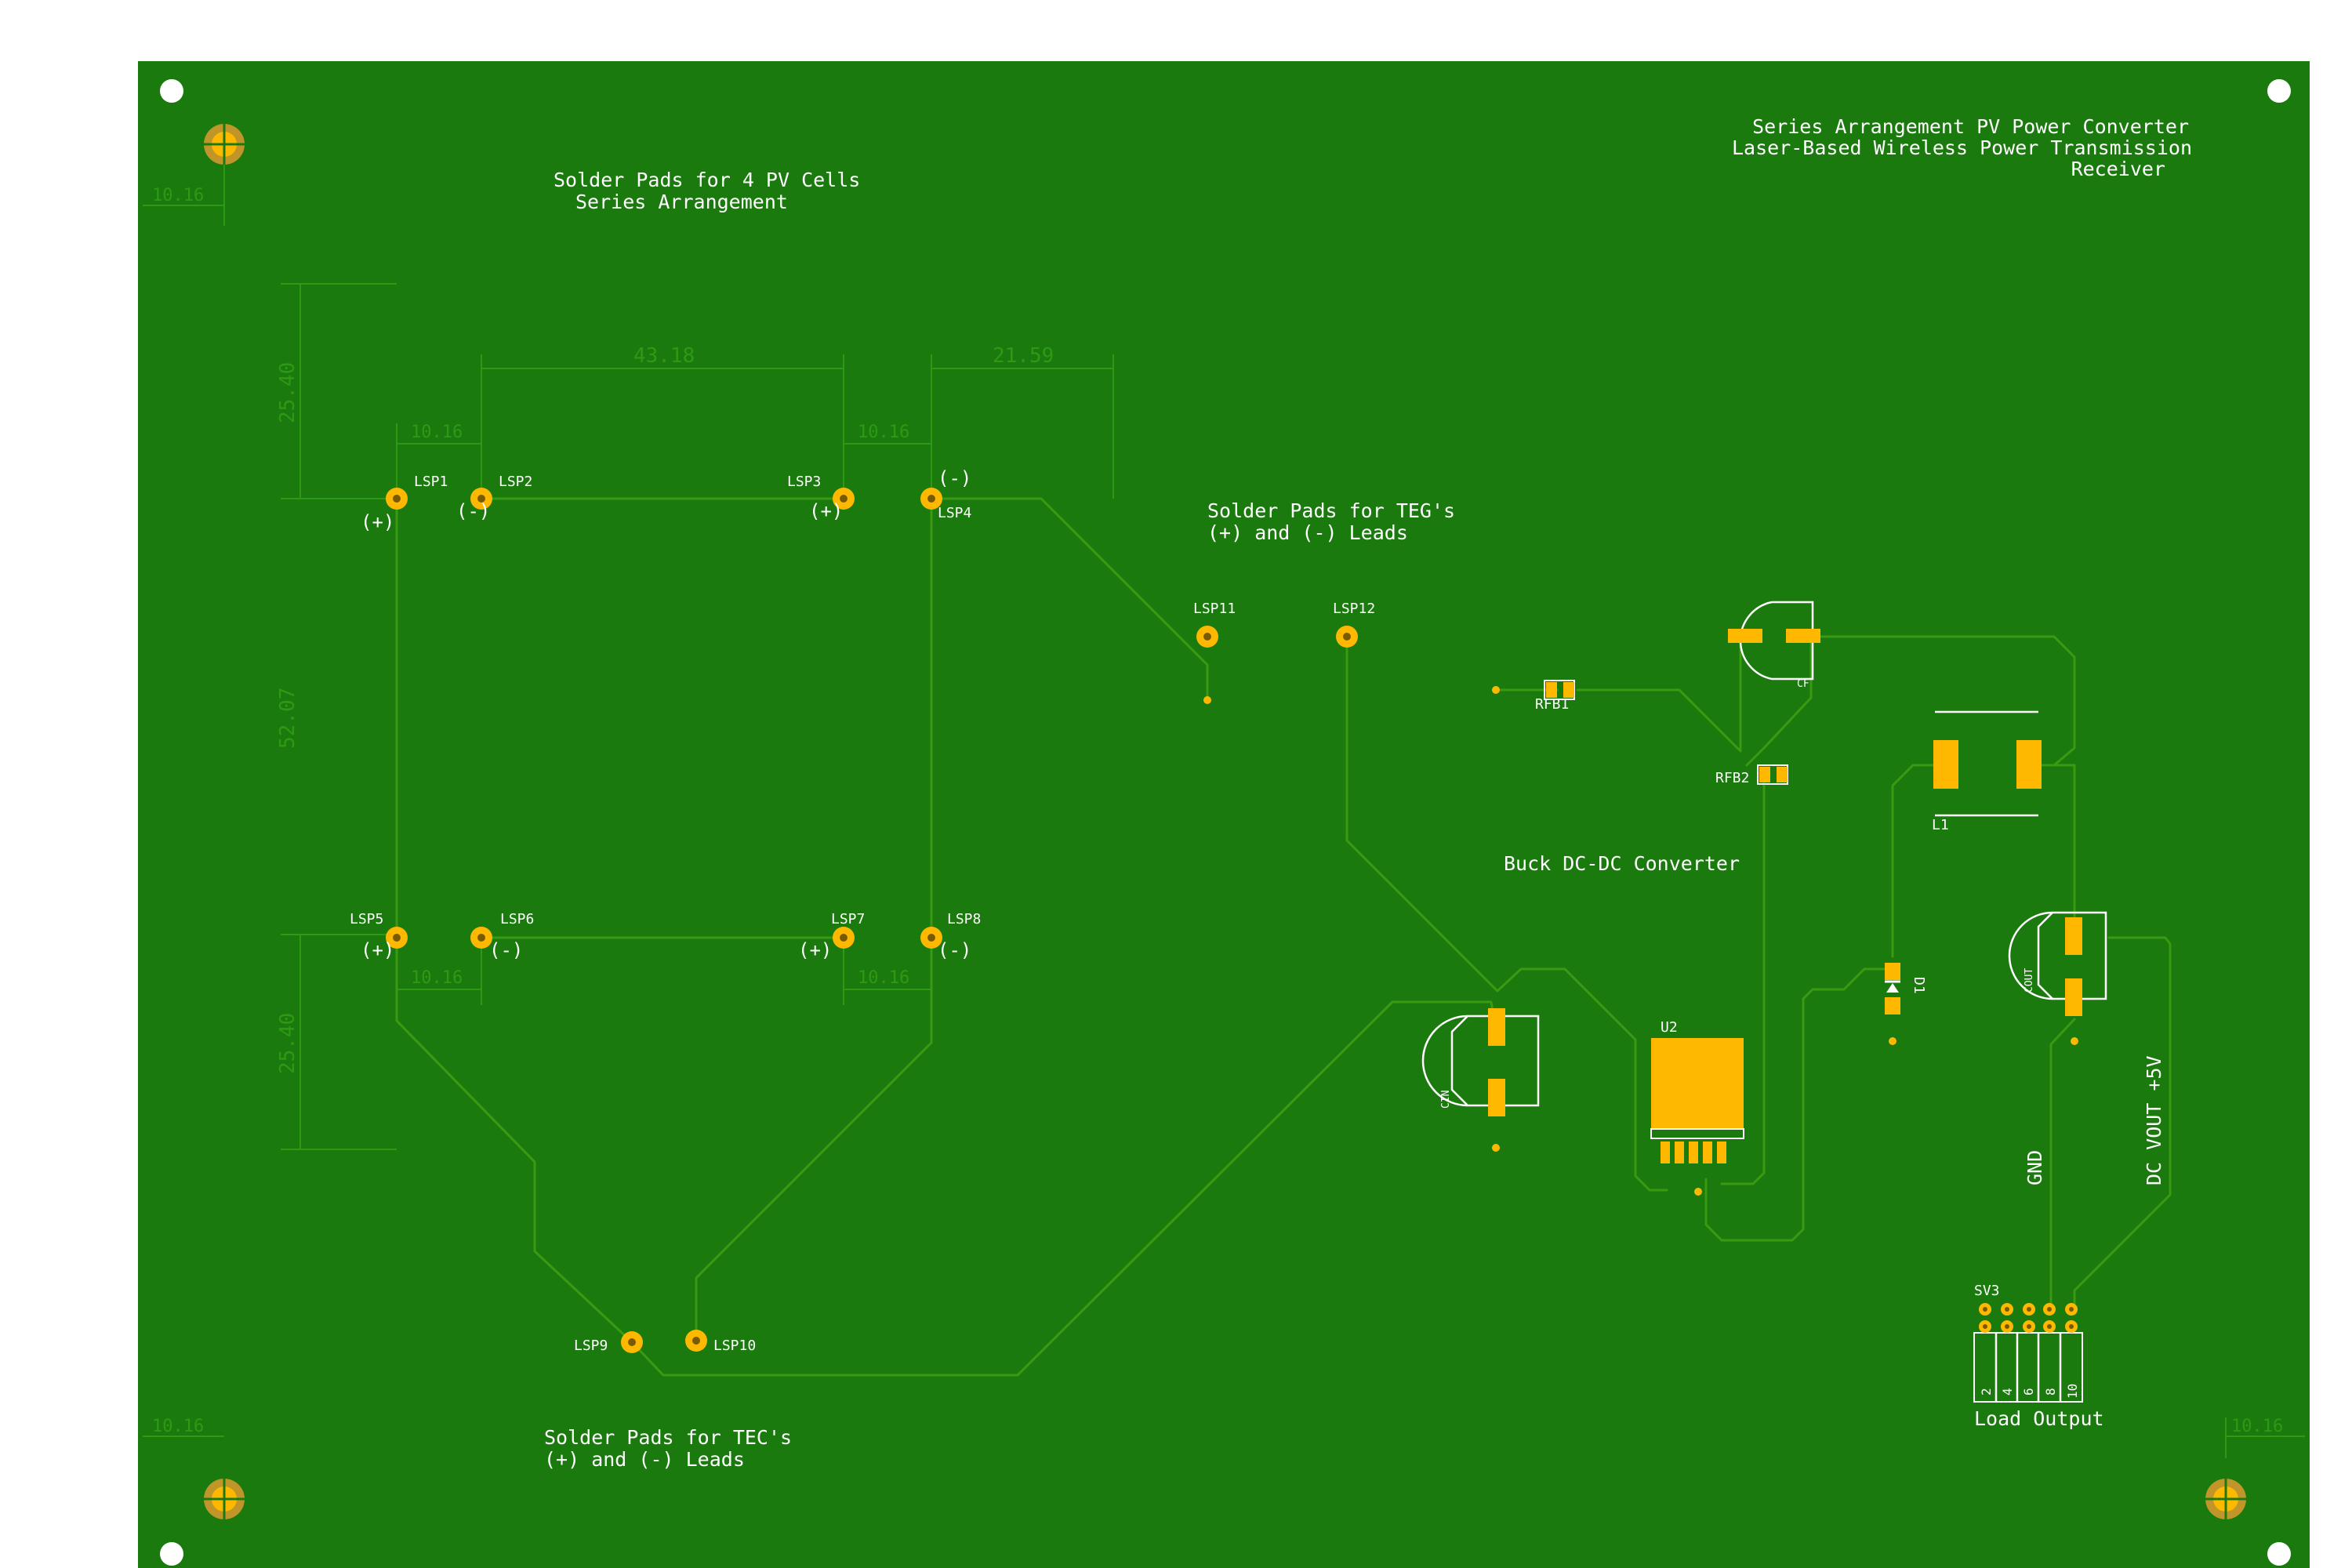 This screenshot has height=1568, width=2352. Describe the element at coordinates (1921, 861) in the screenshot. I see `trace-l1-d1` at that location.